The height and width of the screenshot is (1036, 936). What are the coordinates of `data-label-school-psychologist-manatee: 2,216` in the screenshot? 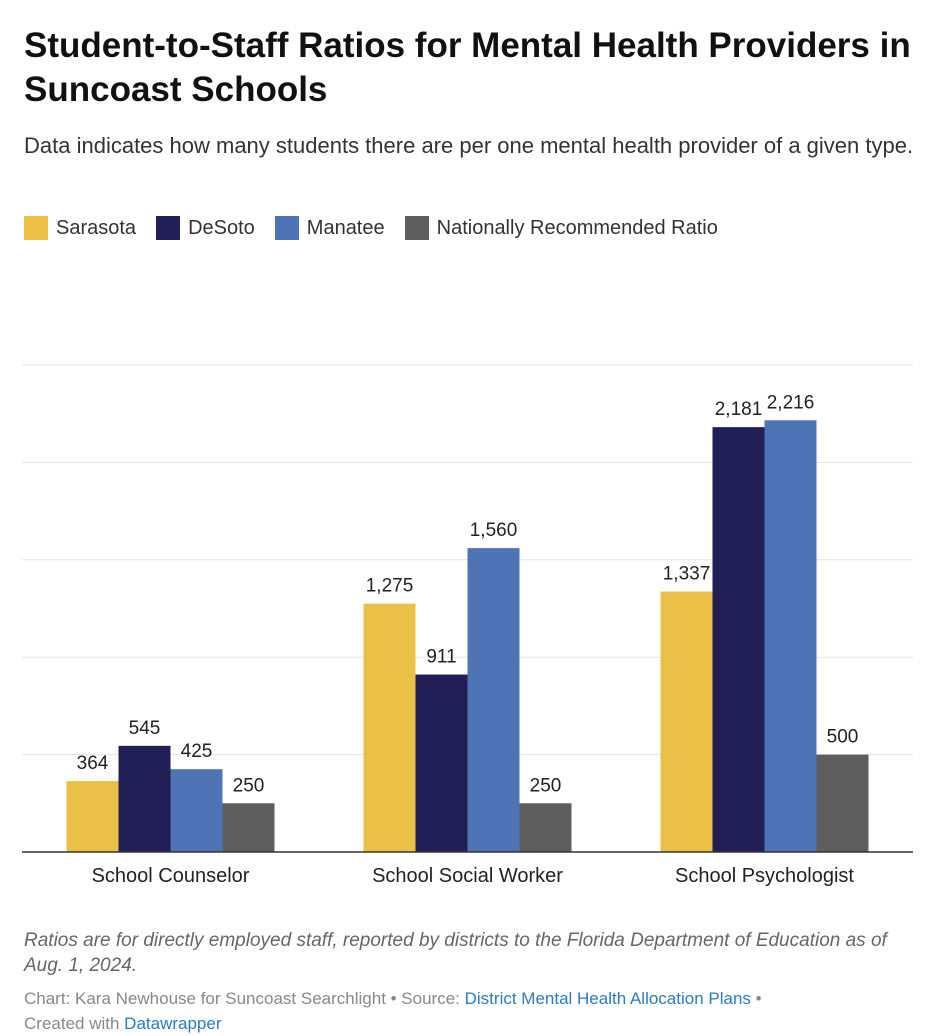 It's located at (791, 402).